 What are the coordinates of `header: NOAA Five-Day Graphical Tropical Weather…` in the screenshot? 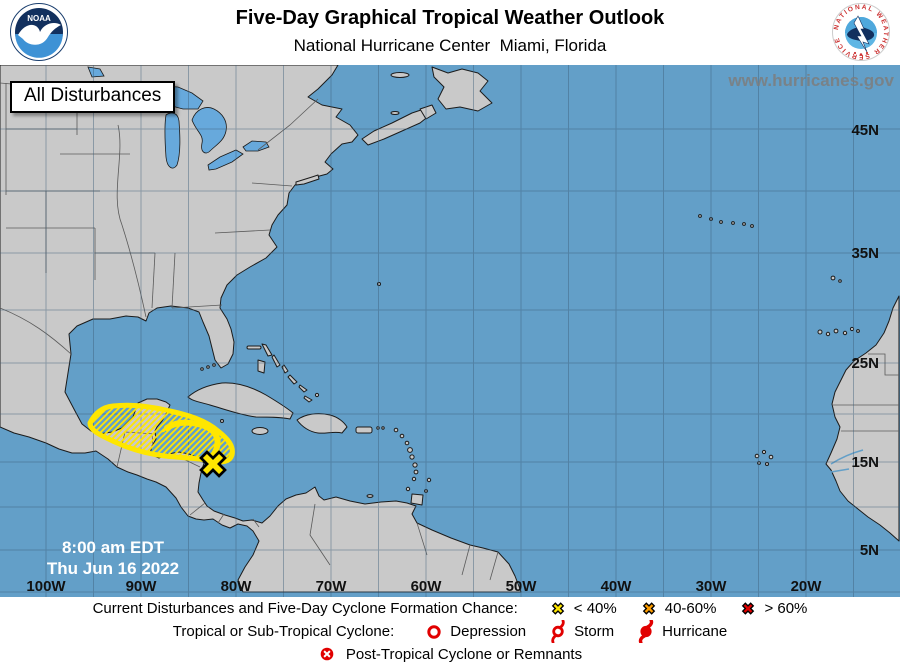 It's located at (450, 33).